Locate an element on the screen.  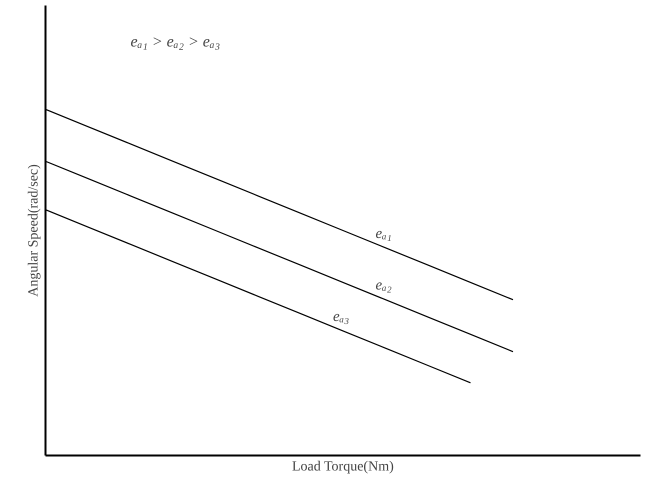
series-label: eₐ₁ is located at coordinates (384, 234).